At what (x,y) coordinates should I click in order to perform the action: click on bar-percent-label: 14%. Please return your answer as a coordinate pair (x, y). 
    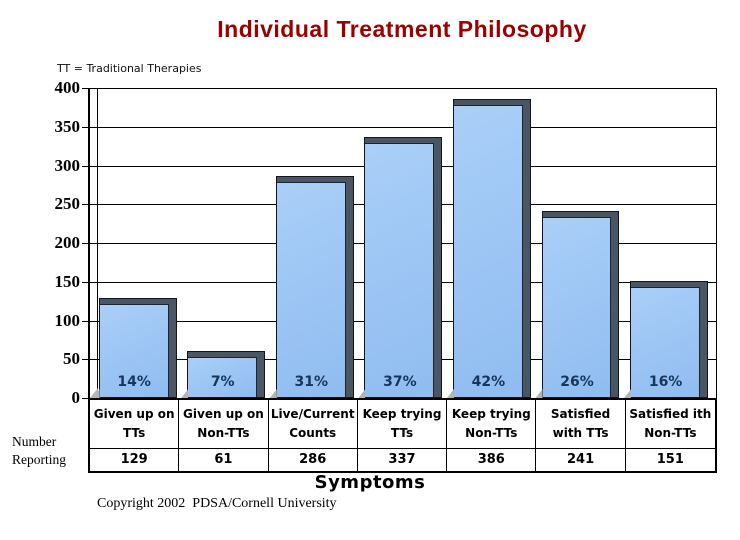
    Looking at the image, I should click on (134, 382).